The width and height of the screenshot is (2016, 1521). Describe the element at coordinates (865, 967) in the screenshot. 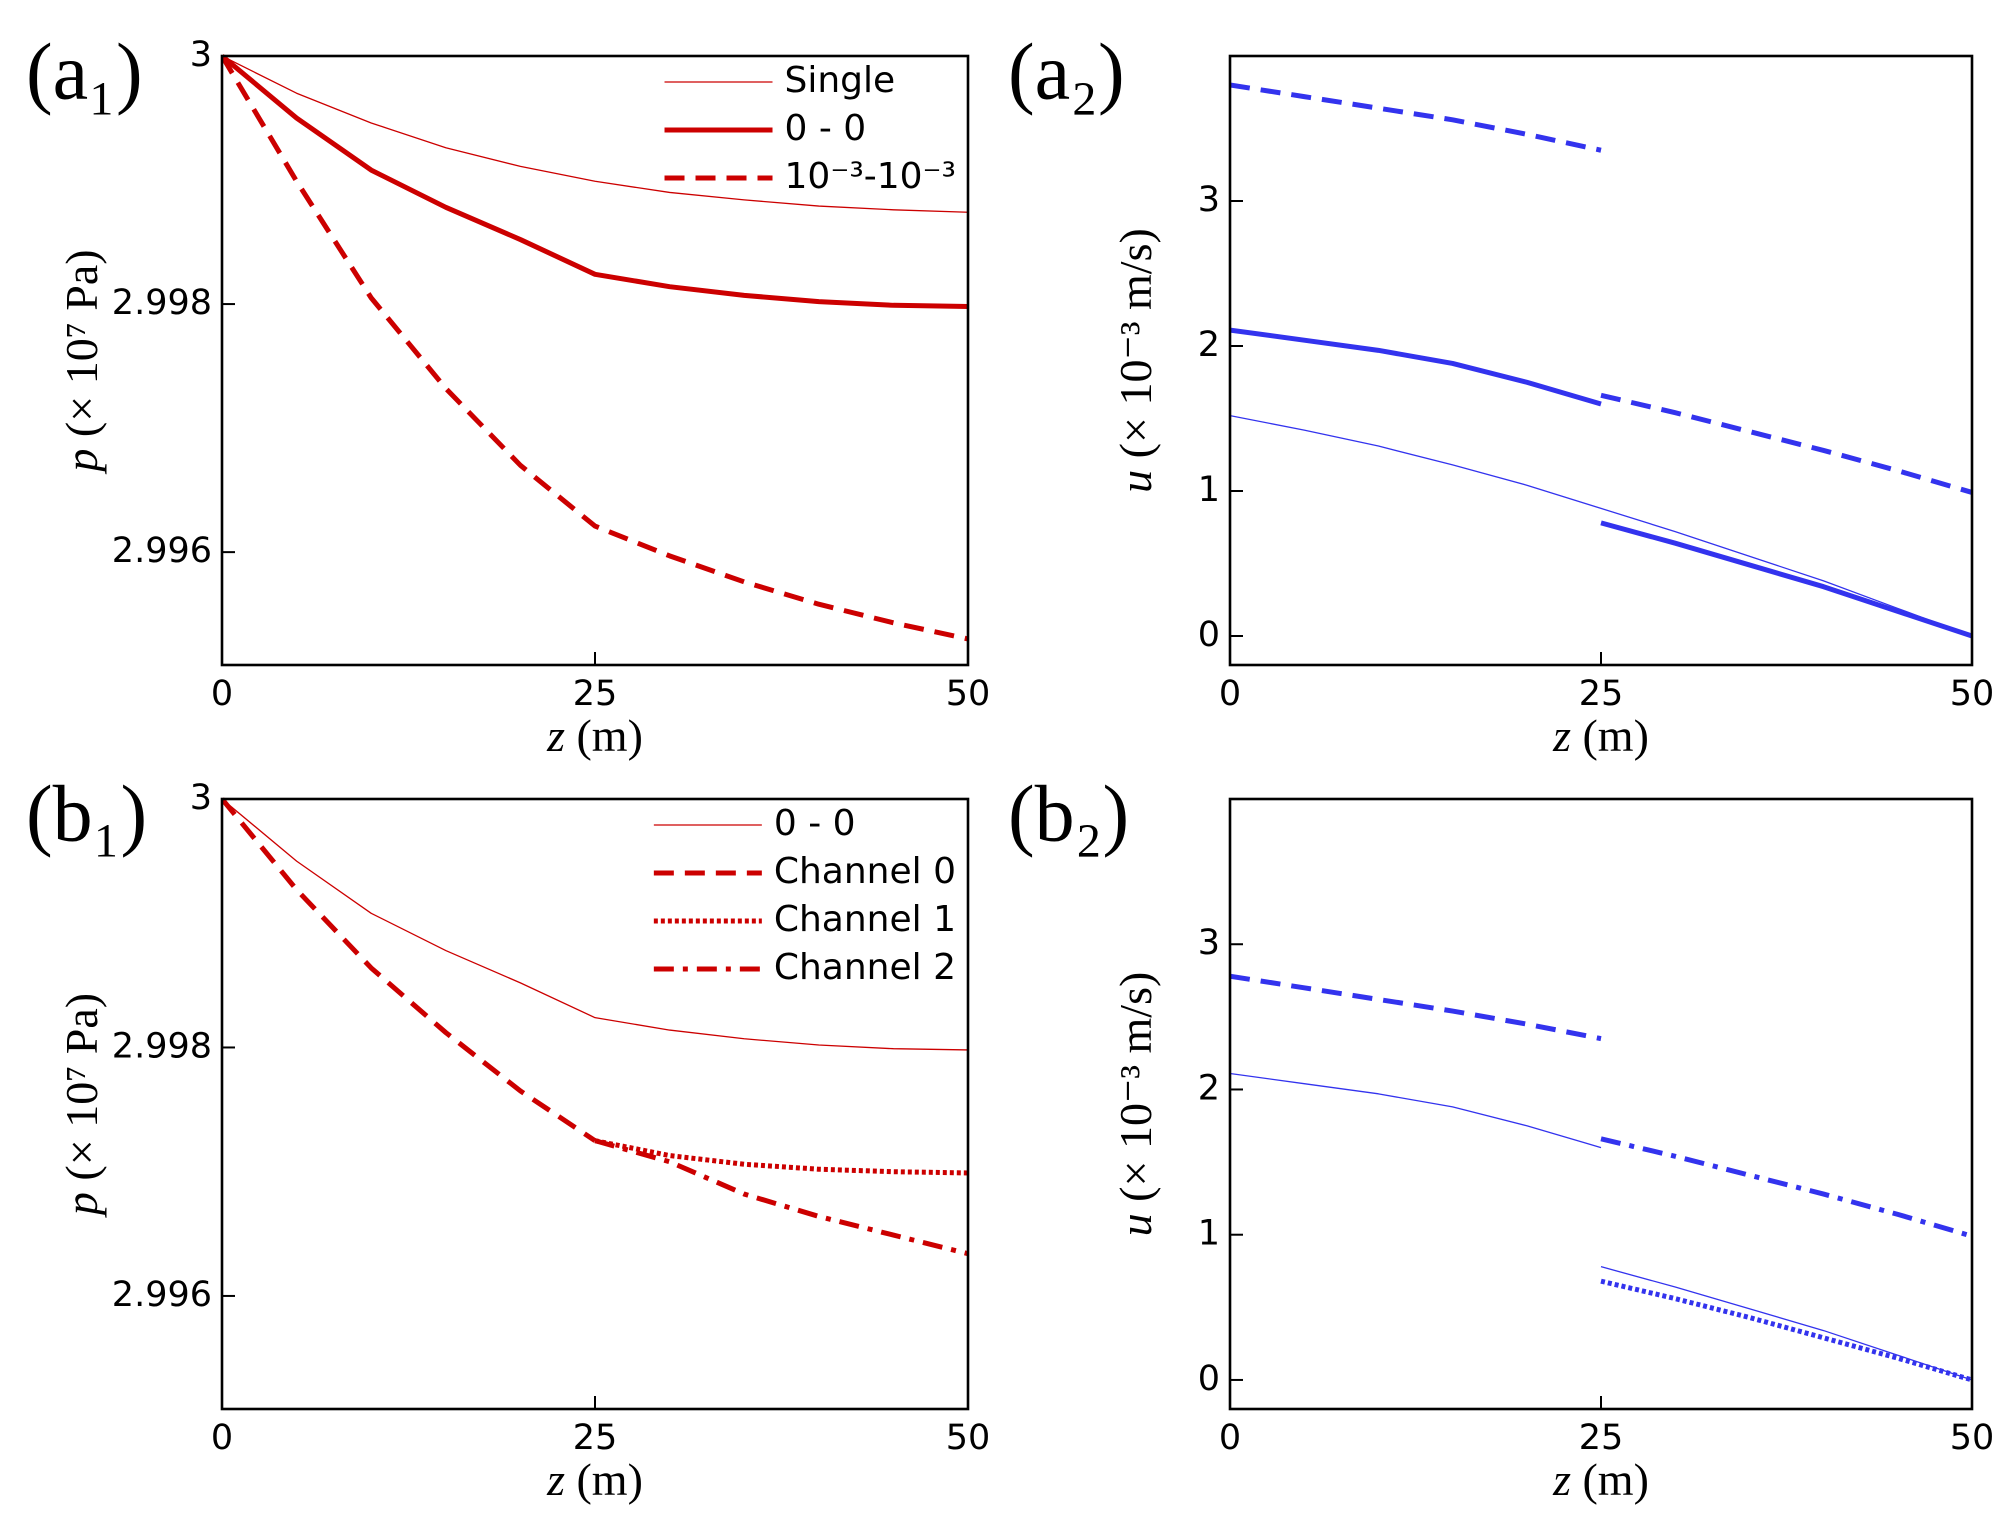

I see `legend-label: Channel 2` at that location.